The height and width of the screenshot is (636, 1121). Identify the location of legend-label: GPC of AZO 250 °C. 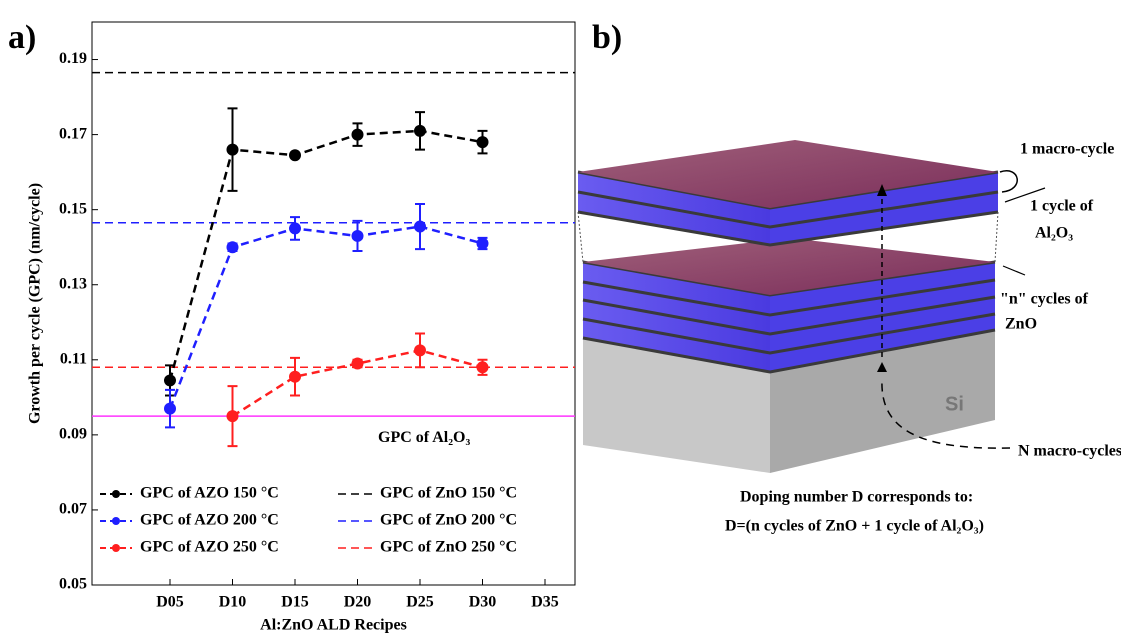
(209, 547).